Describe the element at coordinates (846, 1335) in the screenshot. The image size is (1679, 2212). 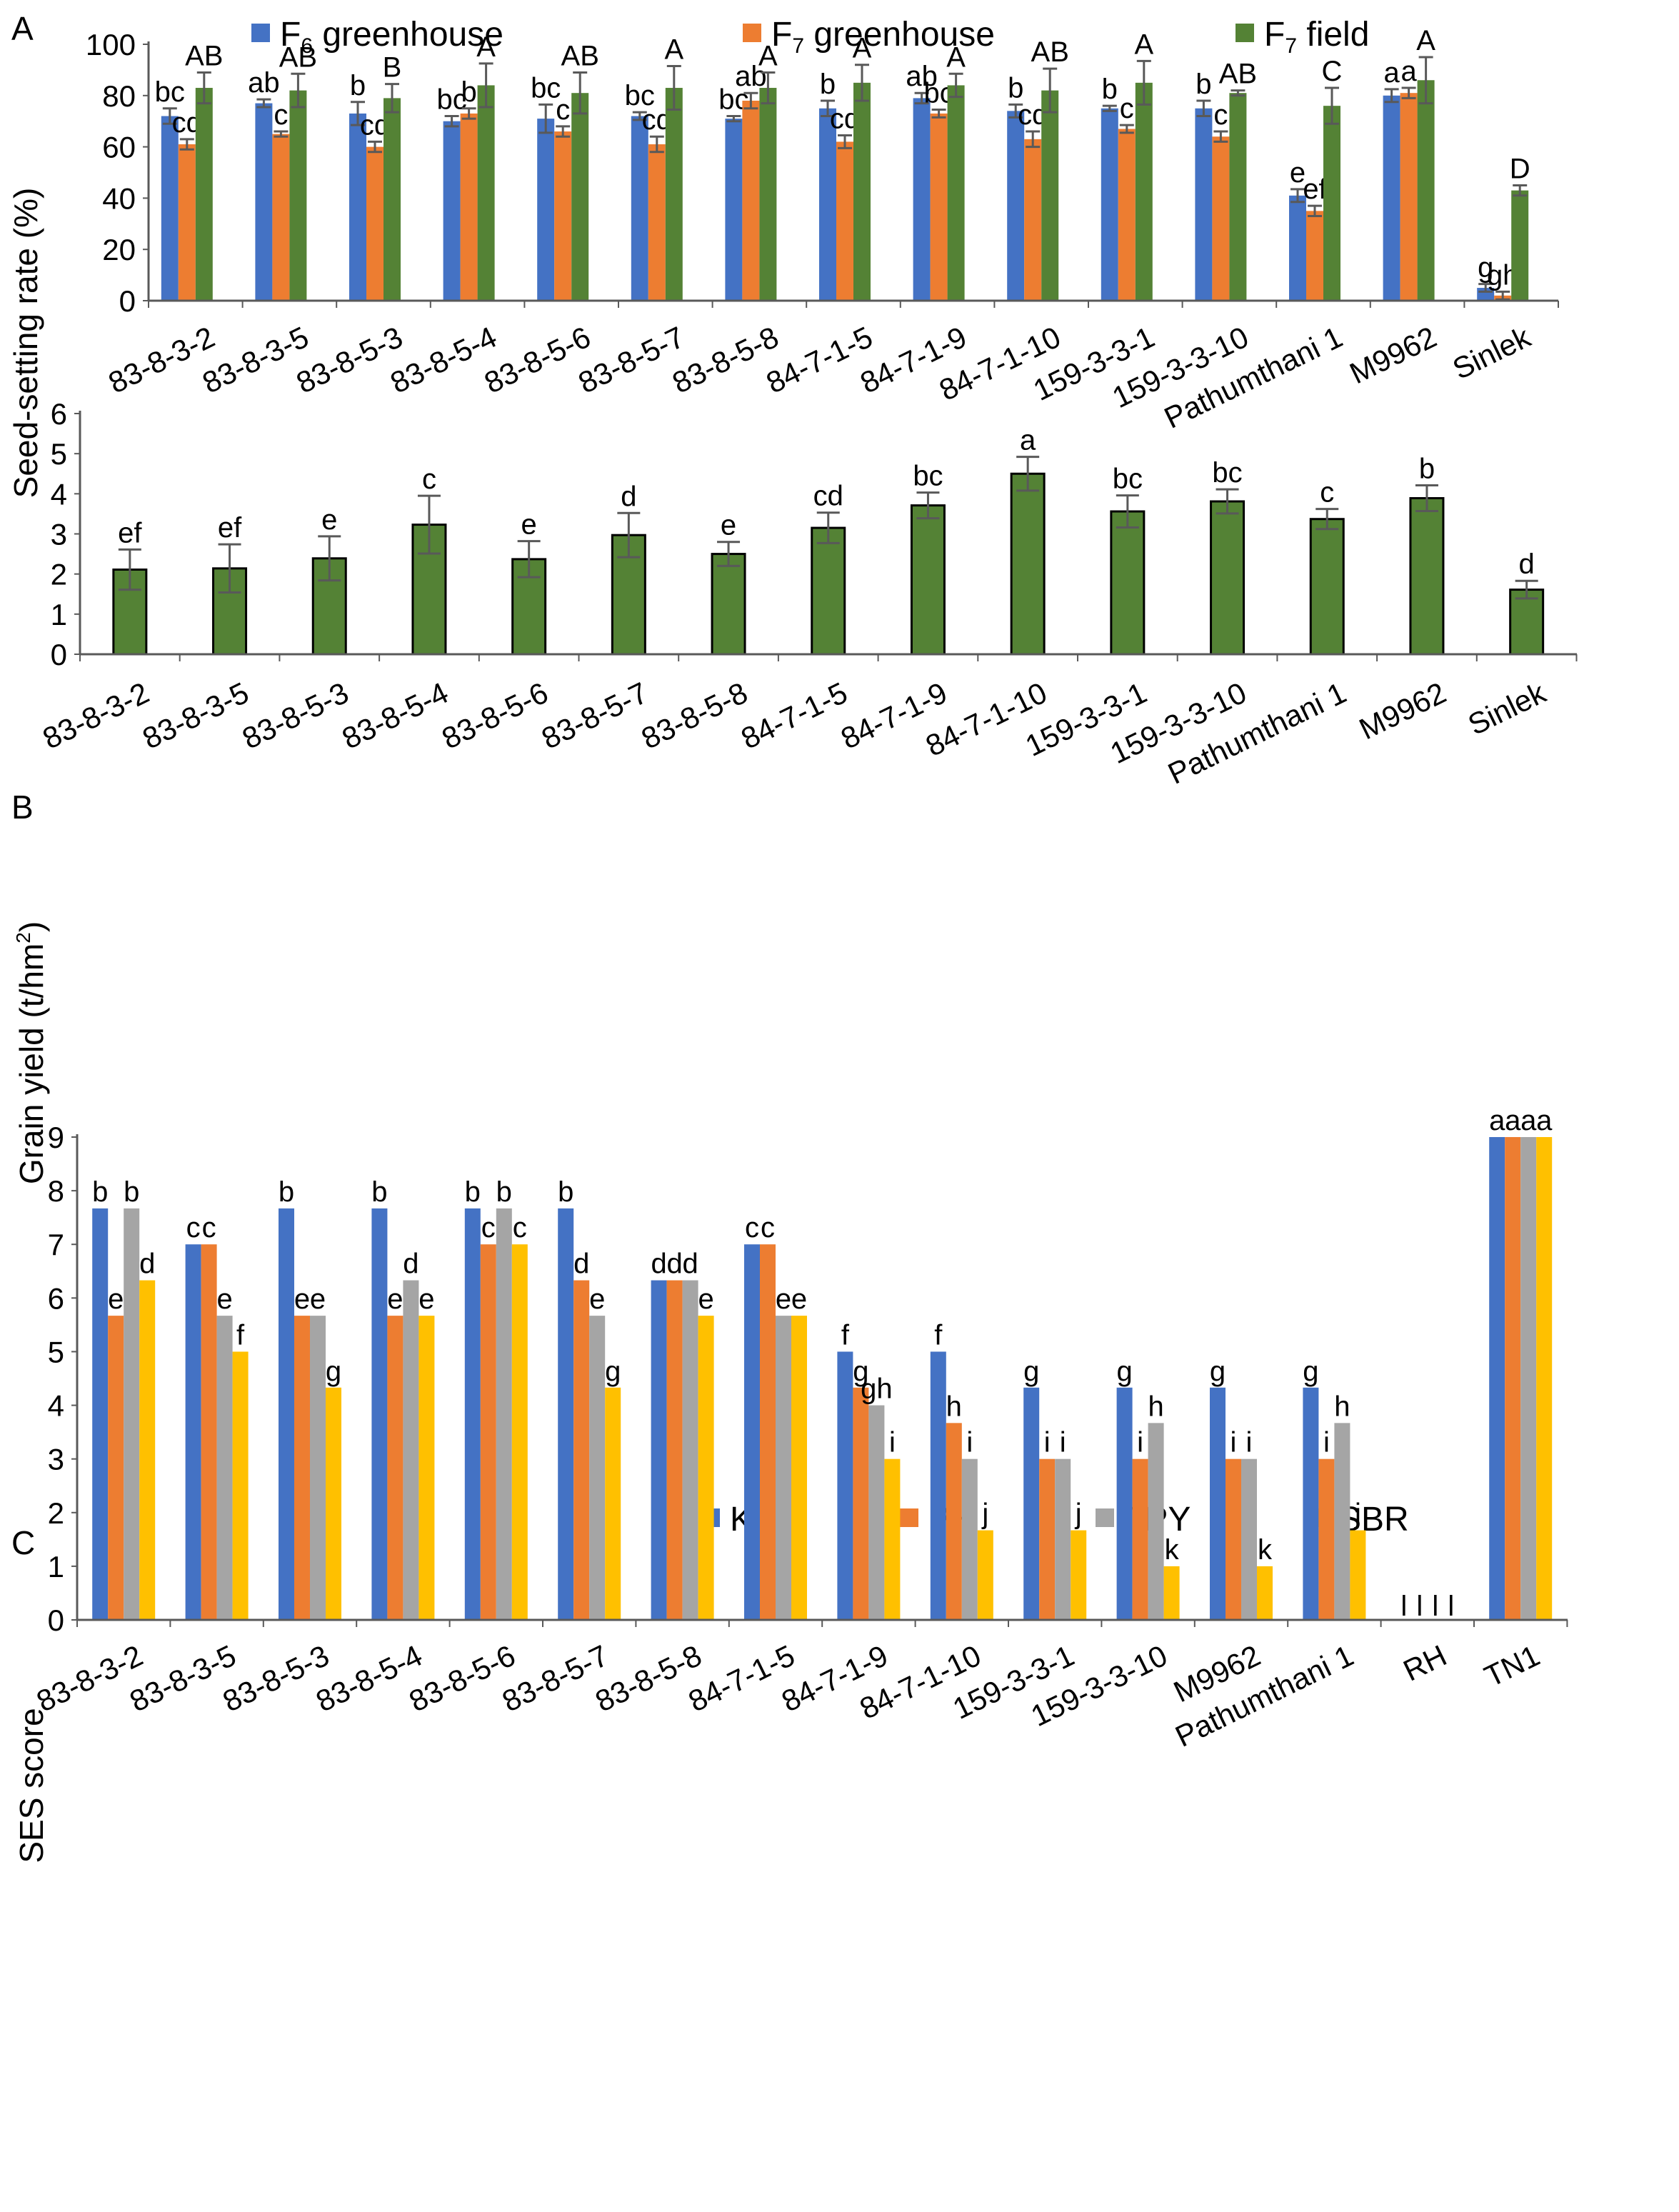
I see `significance-letter: f` at that location.